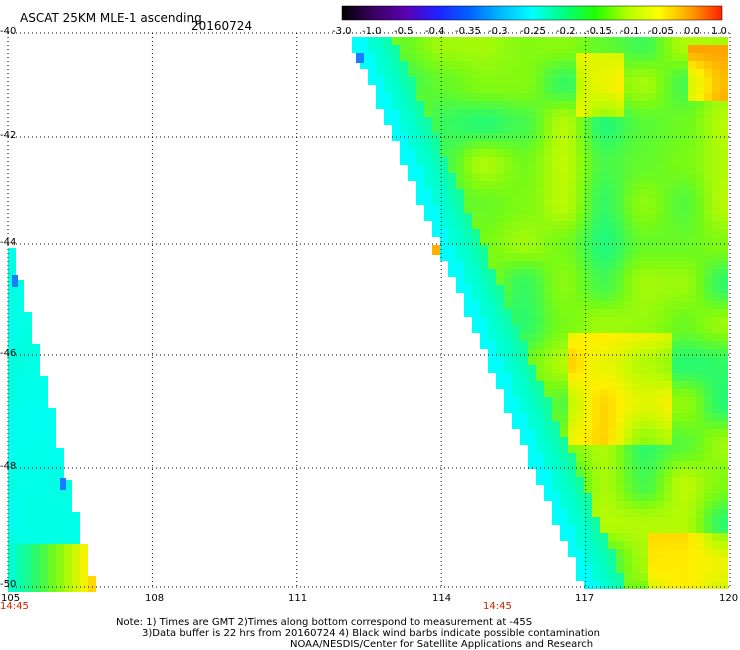 This screenshot has width=740, height=650. Describe the element at coordinates (298, 598) in the screenshot. I see `lon-label: 111` at that location.